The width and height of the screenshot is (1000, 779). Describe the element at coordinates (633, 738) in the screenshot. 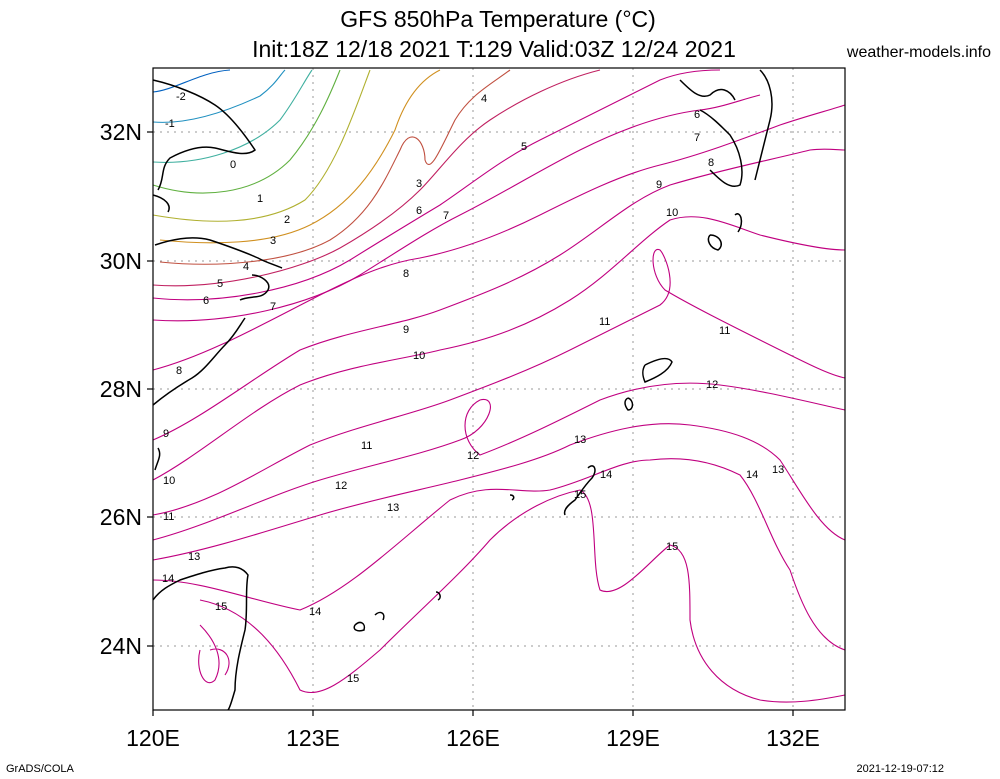

I see `x-tick-129E: 129E` at that location.